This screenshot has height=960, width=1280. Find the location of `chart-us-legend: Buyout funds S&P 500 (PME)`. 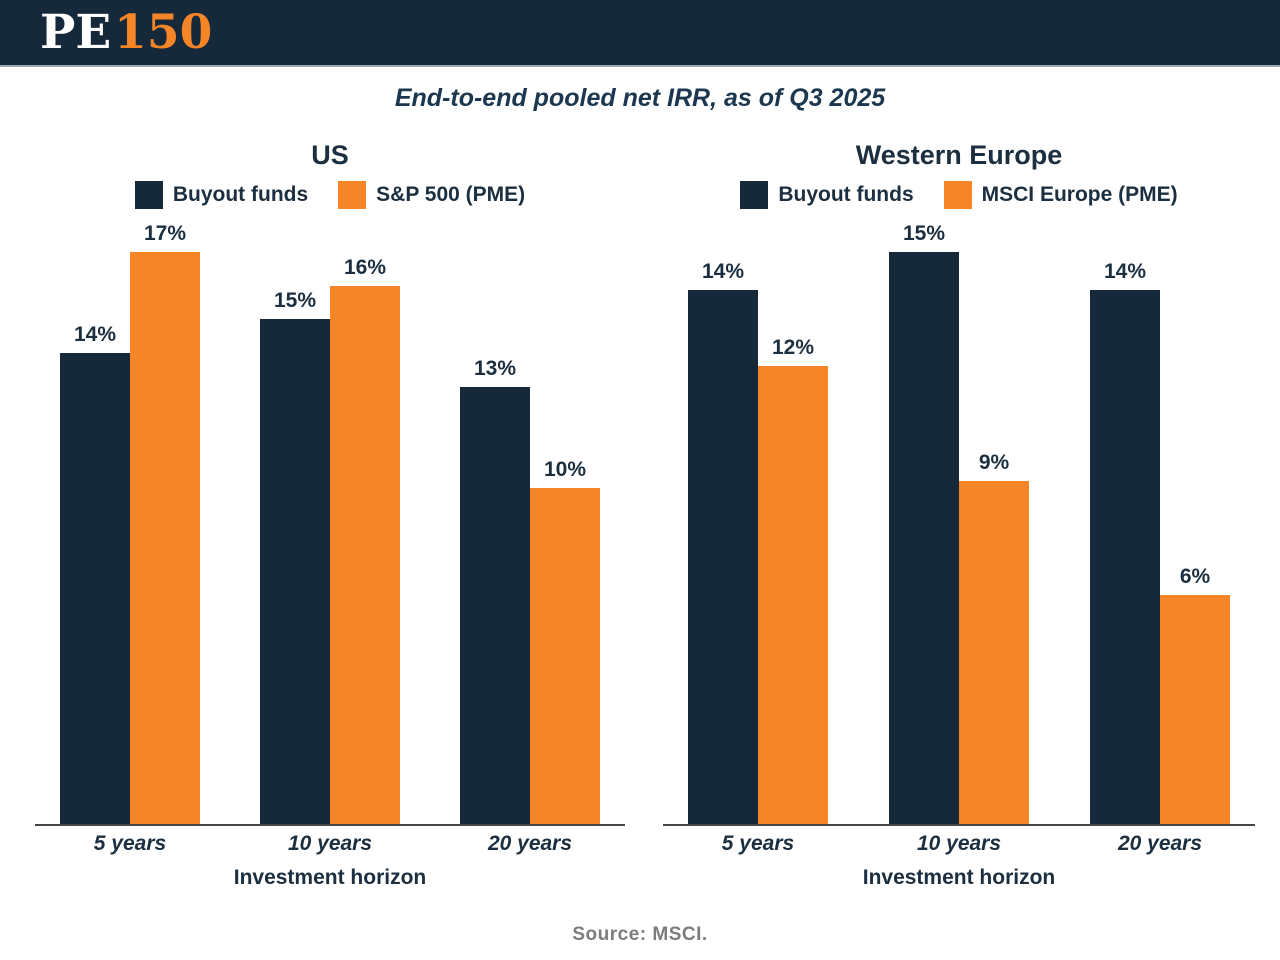

chart-us-legend: Buyout funds S&P 500 (PME) is located at coordinates (330, 195).